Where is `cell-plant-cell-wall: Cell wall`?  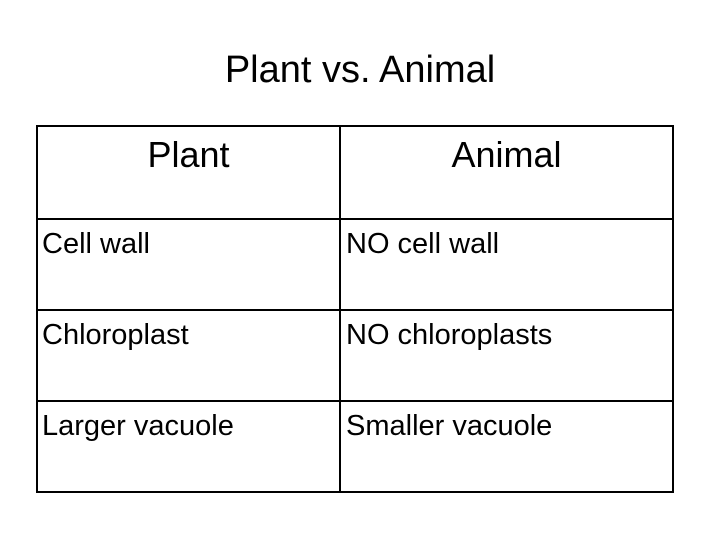
cell-plant-cell-wall: Cell wall is located at coordinates (188, 264).